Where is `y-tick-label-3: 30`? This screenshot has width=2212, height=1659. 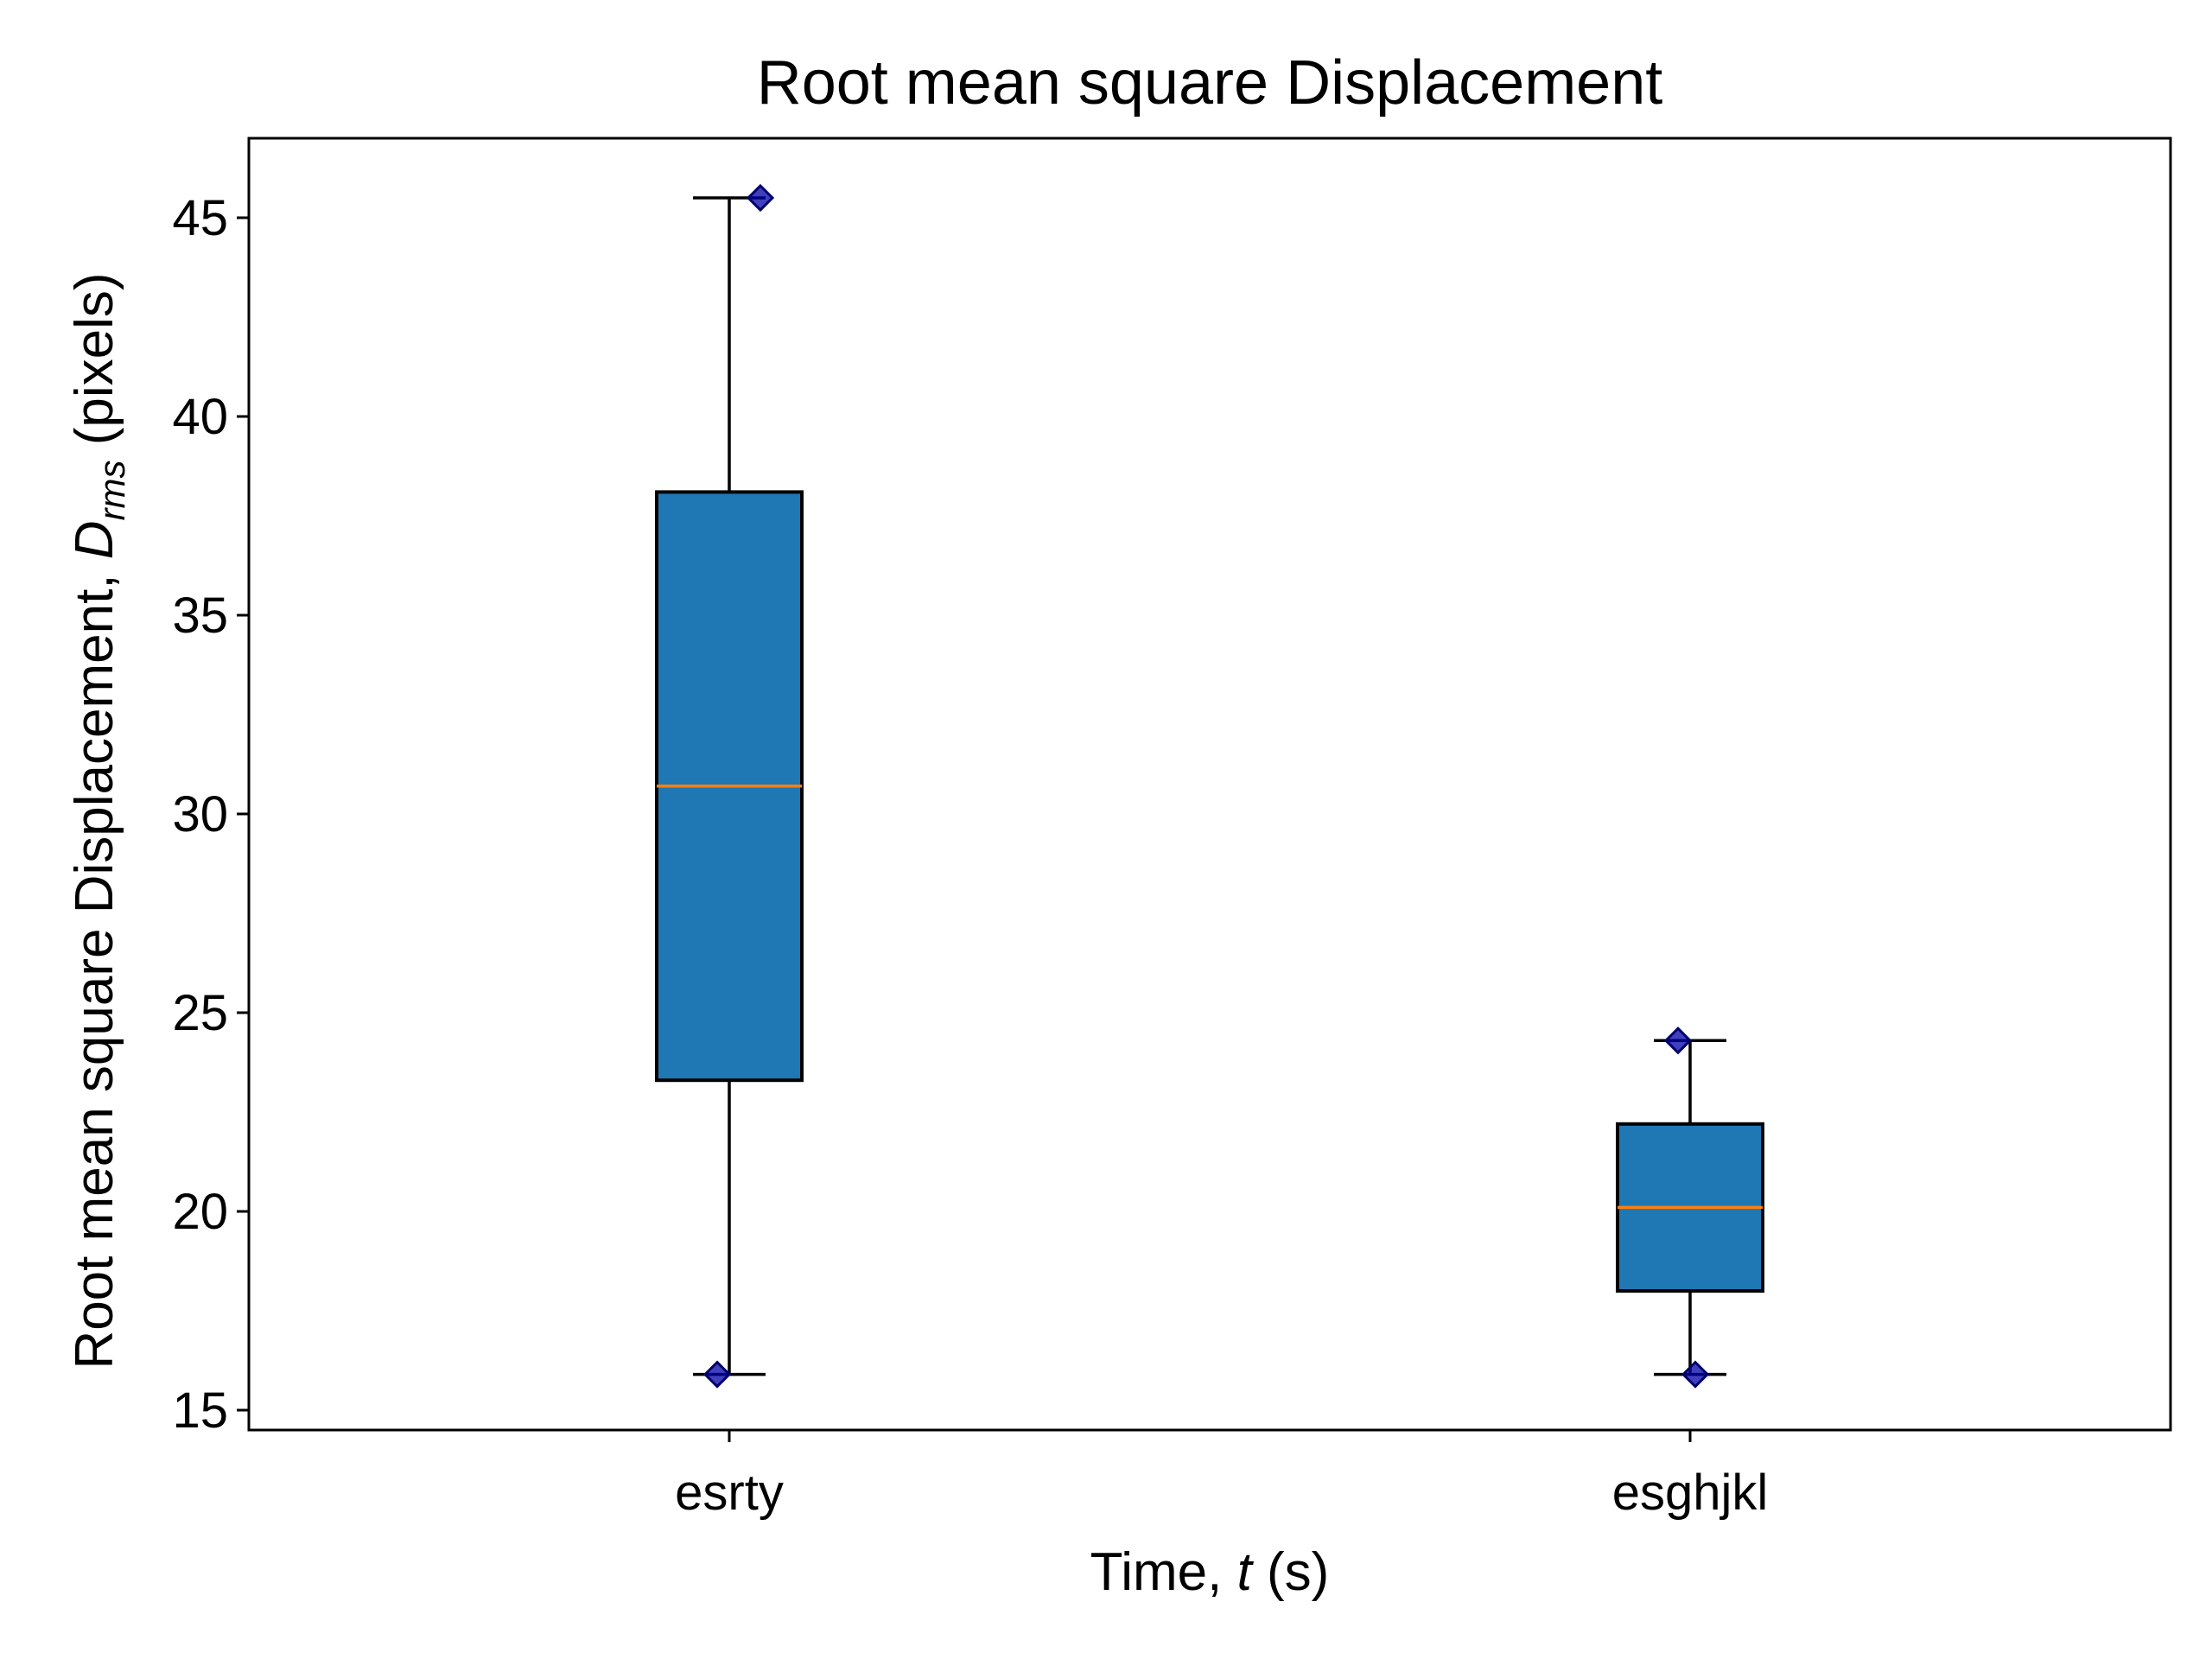 y-tick-label-3: 30 is located at coordinates (200, 814).